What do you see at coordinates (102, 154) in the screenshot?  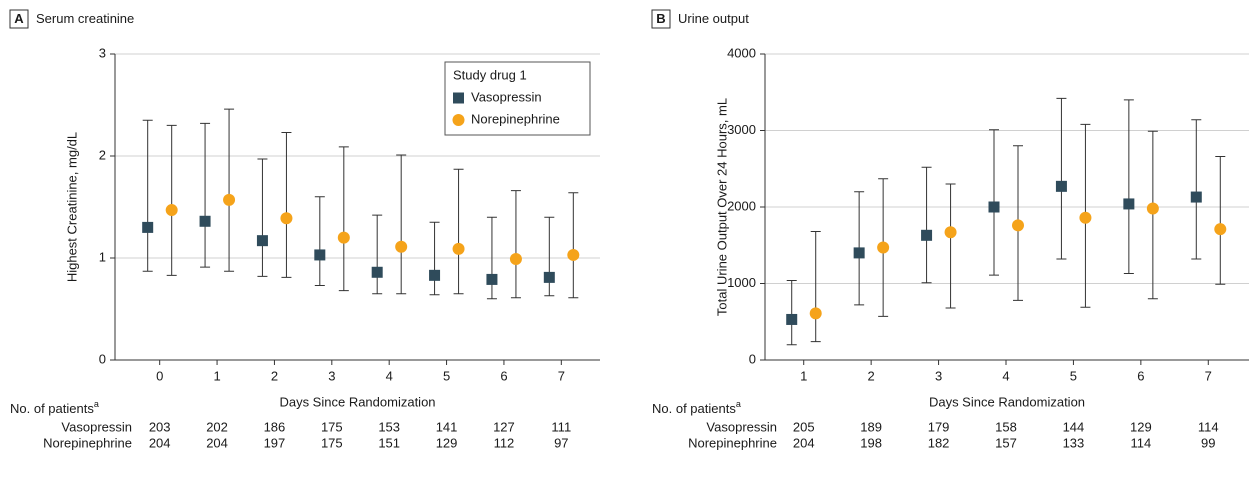 I see `y-tick-label: 2` at bounding box center [102, 154].